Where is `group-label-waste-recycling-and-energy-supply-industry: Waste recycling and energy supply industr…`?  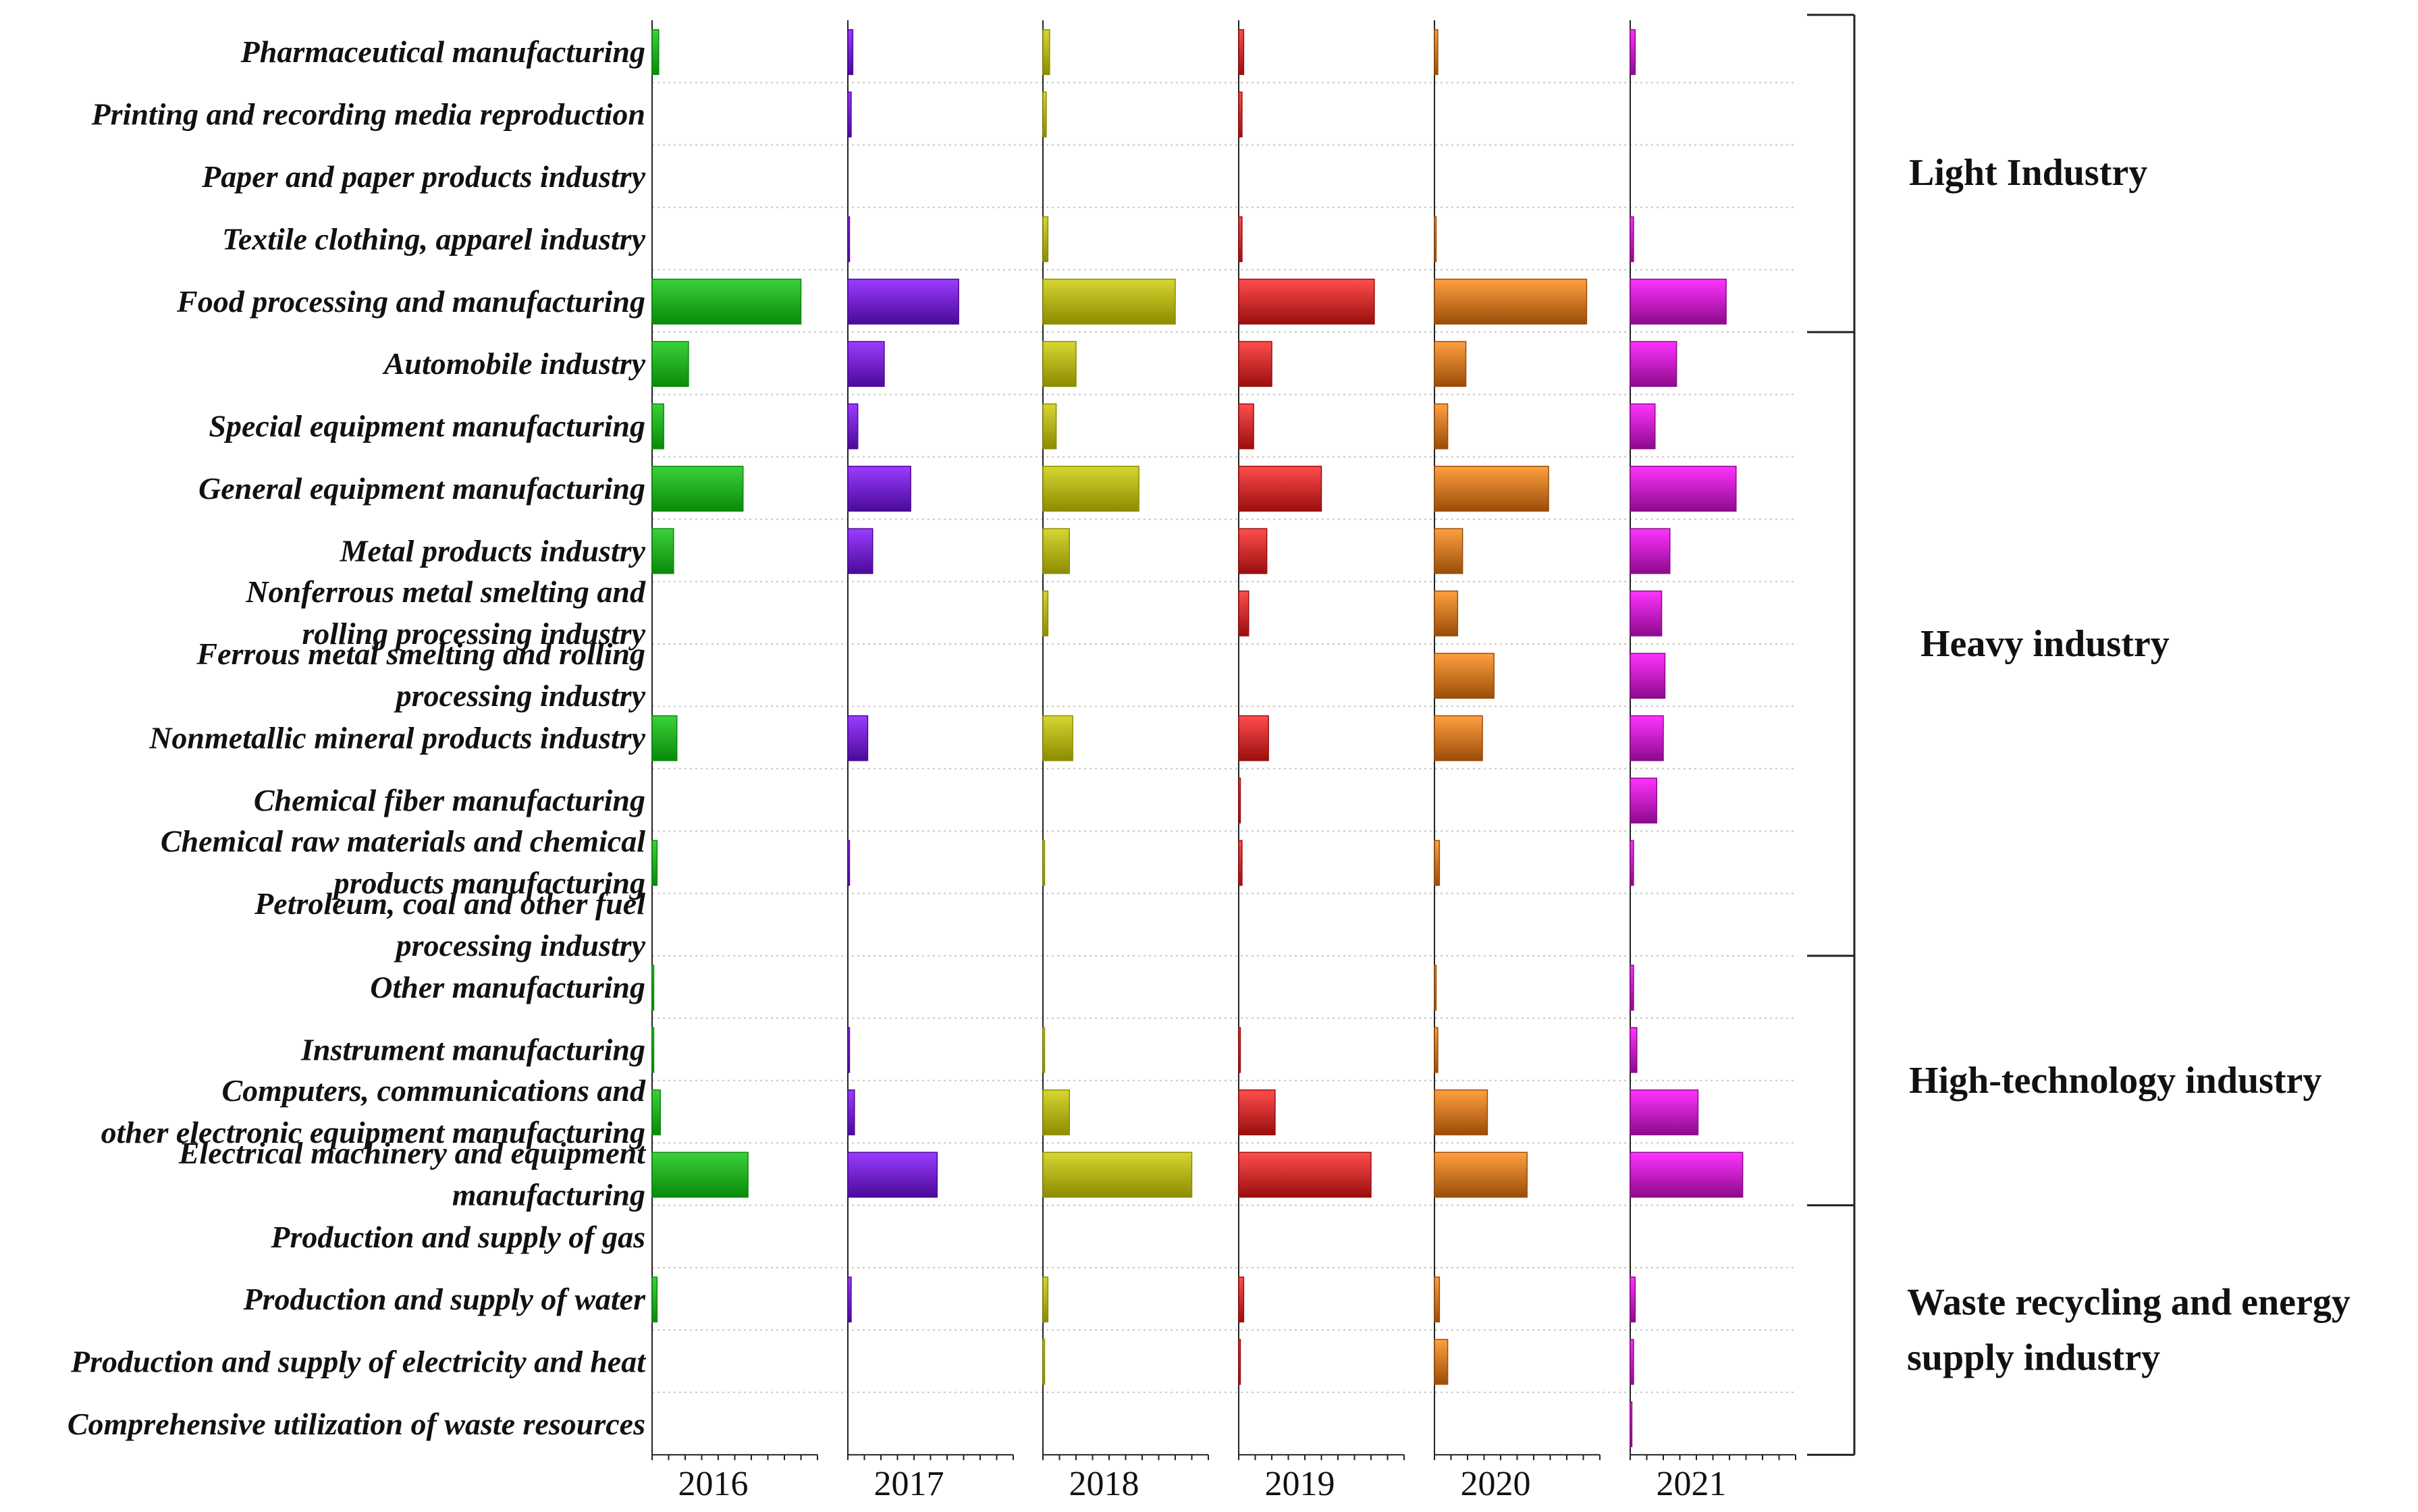 group-label-waste-recycling-and-energy-supply-industry: Waste recycling and energy supply industr… is located at coordinates (2128, 1329).